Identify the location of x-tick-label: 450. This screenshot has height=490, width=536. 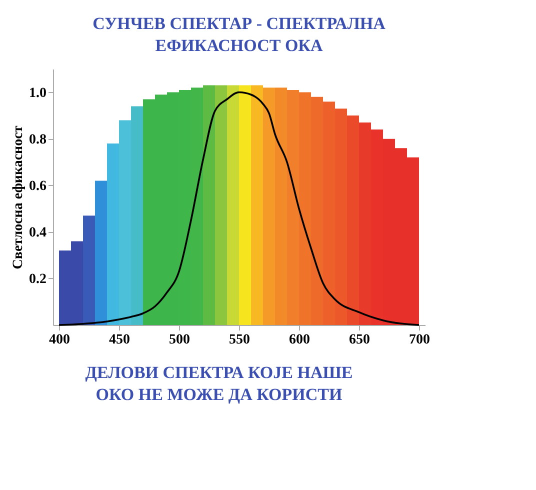
(119, 340).